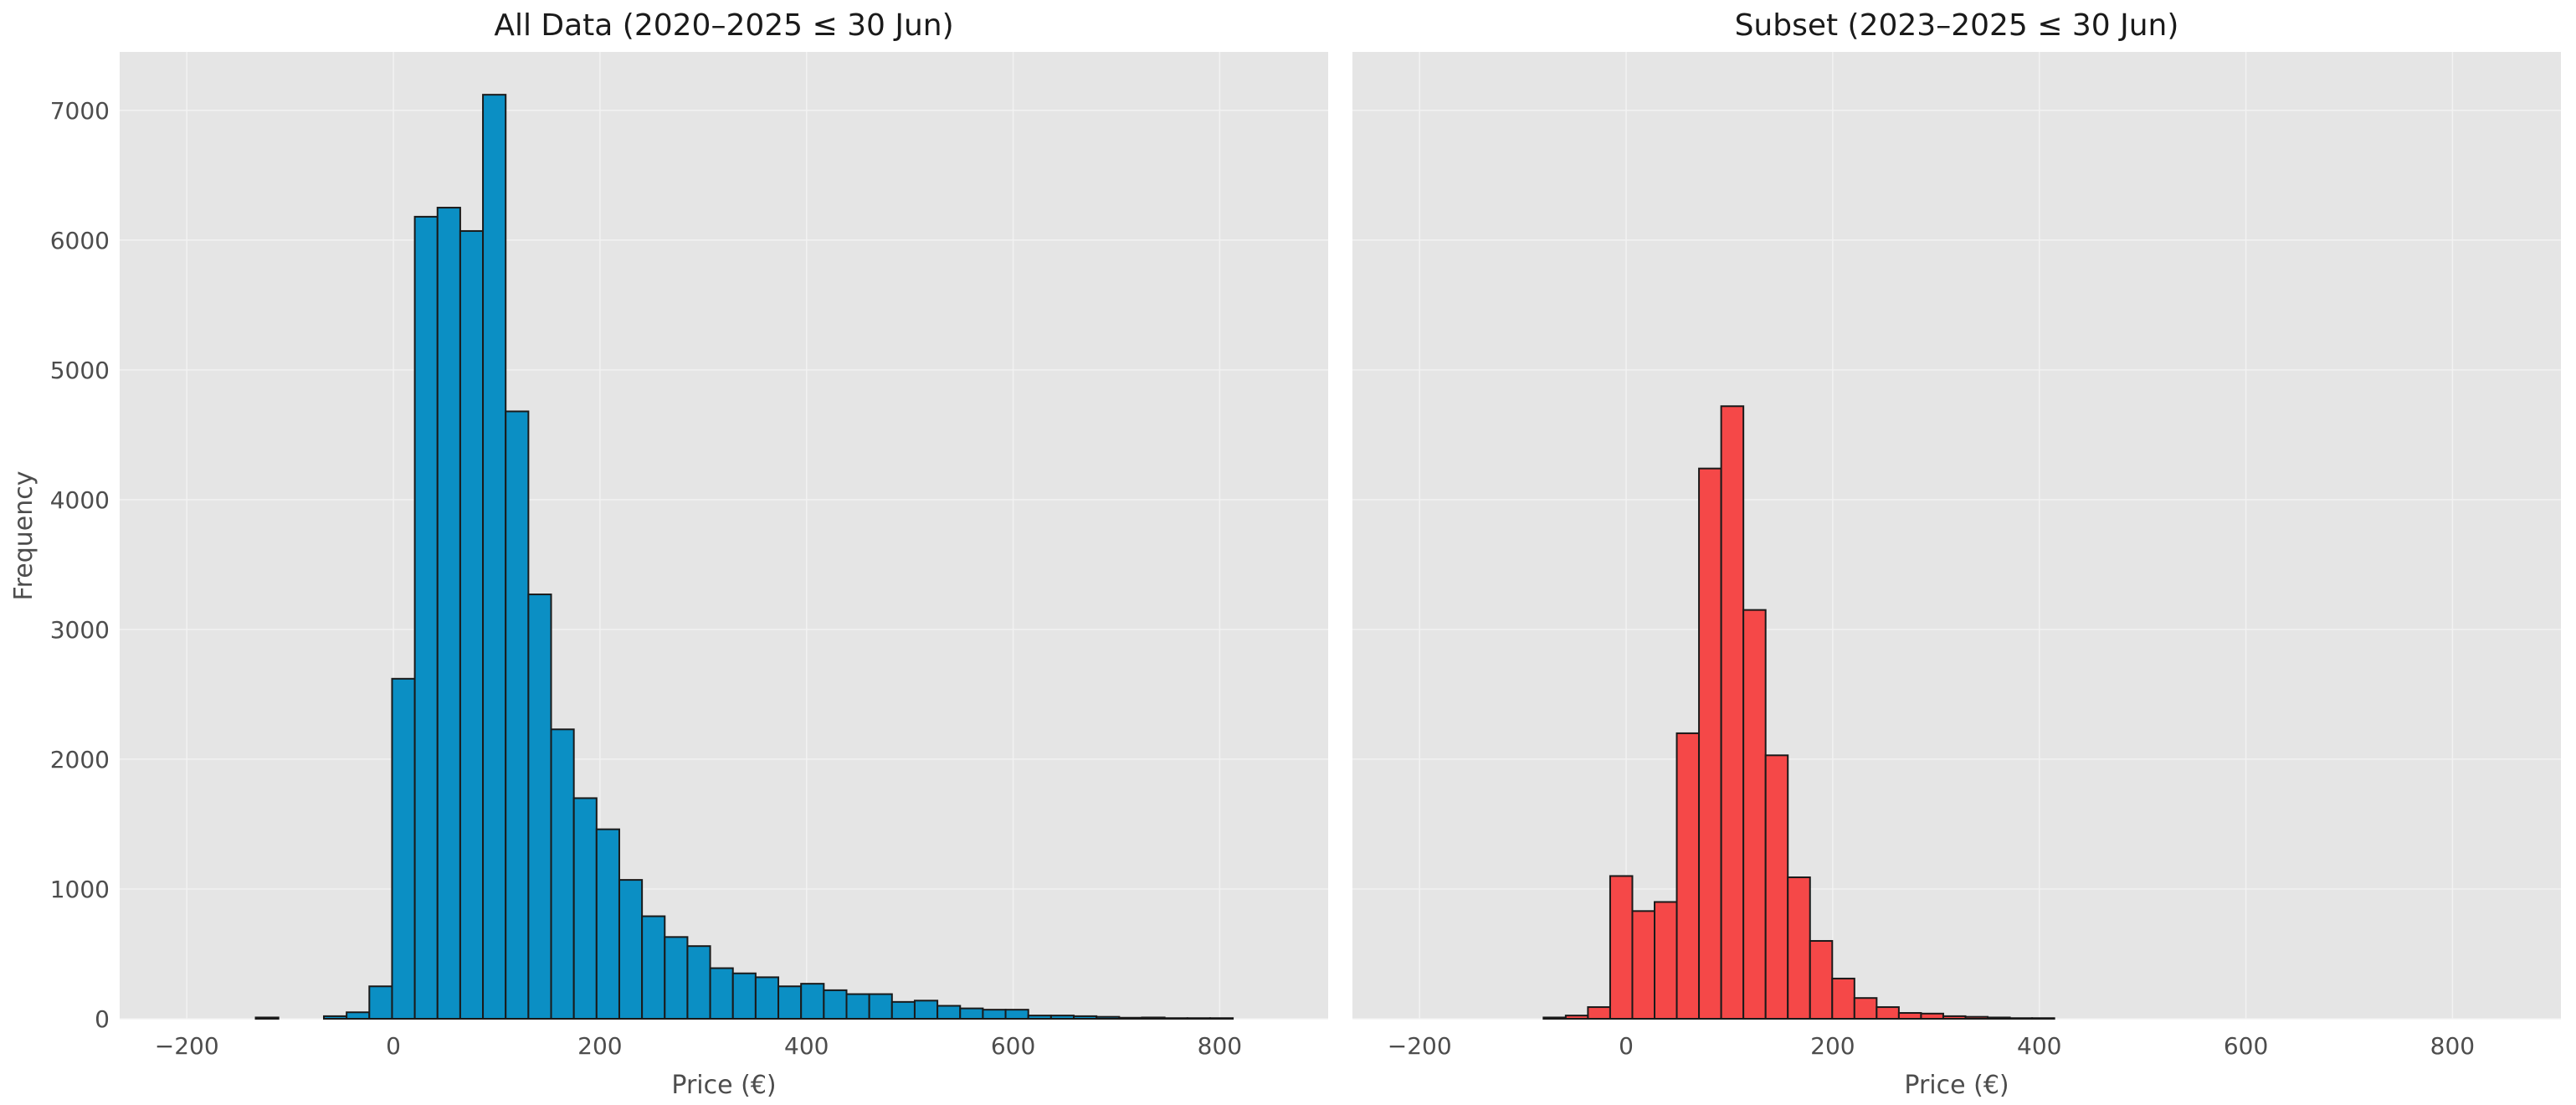 Image resolution: width=2576 pixels, height=1105 pixels. I want to click on y-tick-label: 7000, so click(80, 111).